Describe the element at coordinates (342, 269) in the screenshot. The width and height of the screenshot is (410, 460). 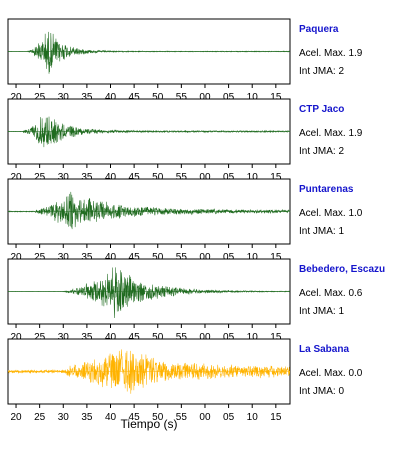
I see `station-name: Bebedero, Escazu` at that location.